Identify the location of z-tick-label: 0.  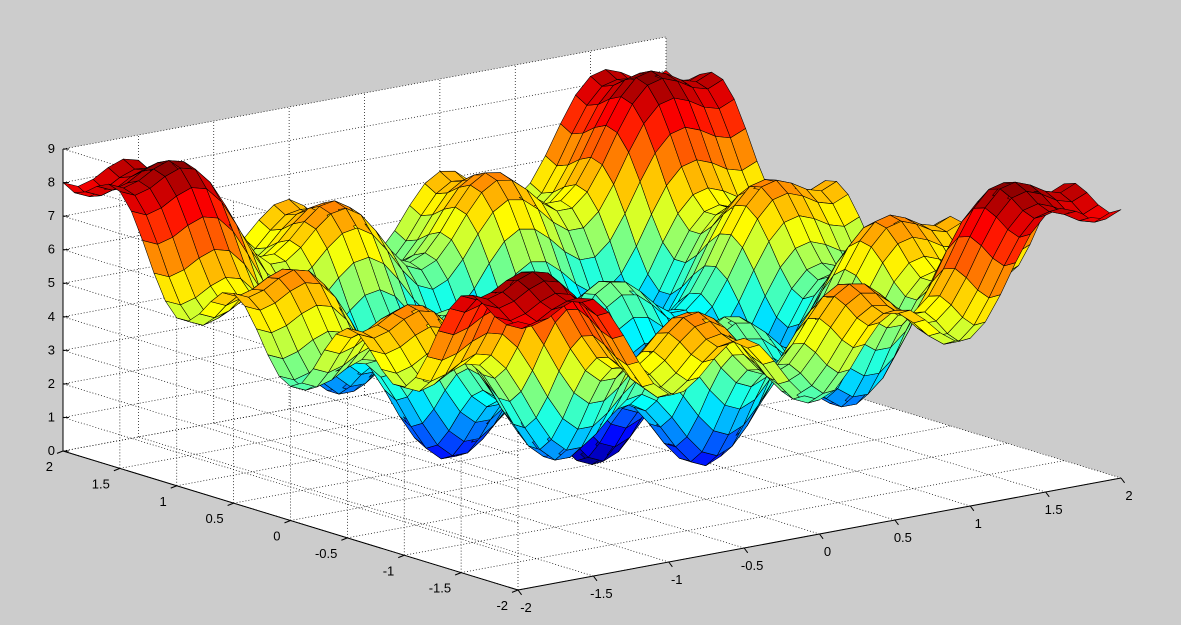
(51, 450).